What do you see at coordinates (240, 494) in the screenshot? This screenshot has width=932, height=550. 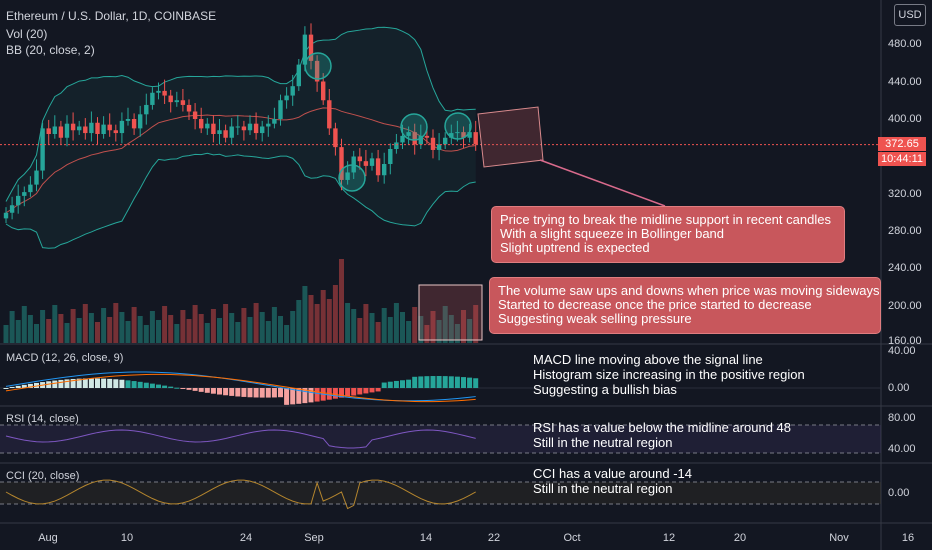 I see `cci-line` at bounding box center [240, 494].